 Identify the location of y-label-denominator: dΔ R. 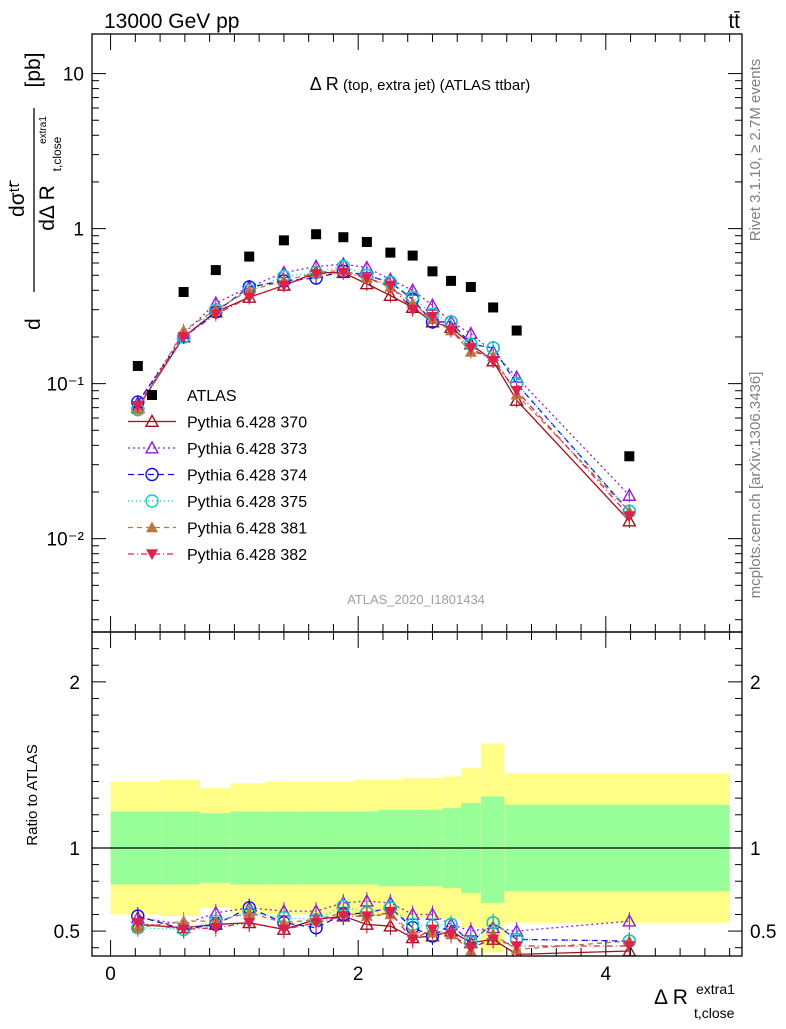
(47, 208).